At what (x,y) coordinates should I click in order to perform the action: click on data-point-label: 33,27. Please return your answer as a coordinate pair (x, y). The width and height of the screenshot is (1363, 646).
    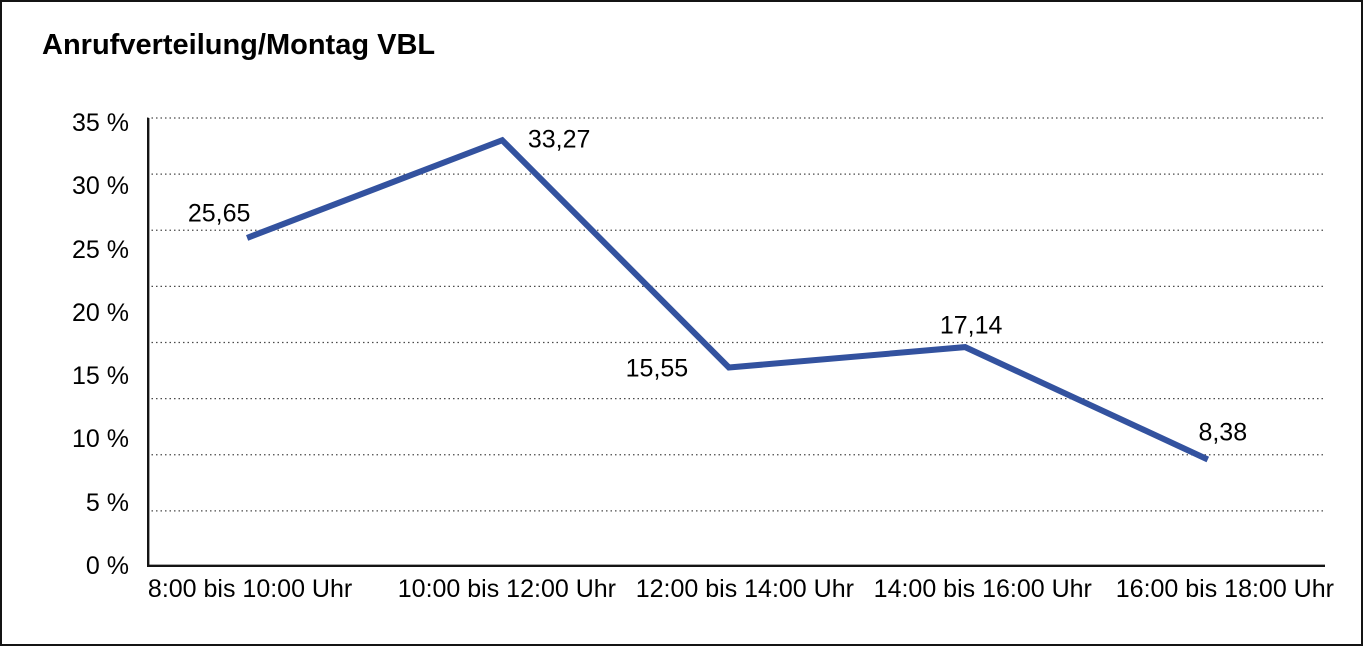
    Looking at the image, I should click on (559, 139).